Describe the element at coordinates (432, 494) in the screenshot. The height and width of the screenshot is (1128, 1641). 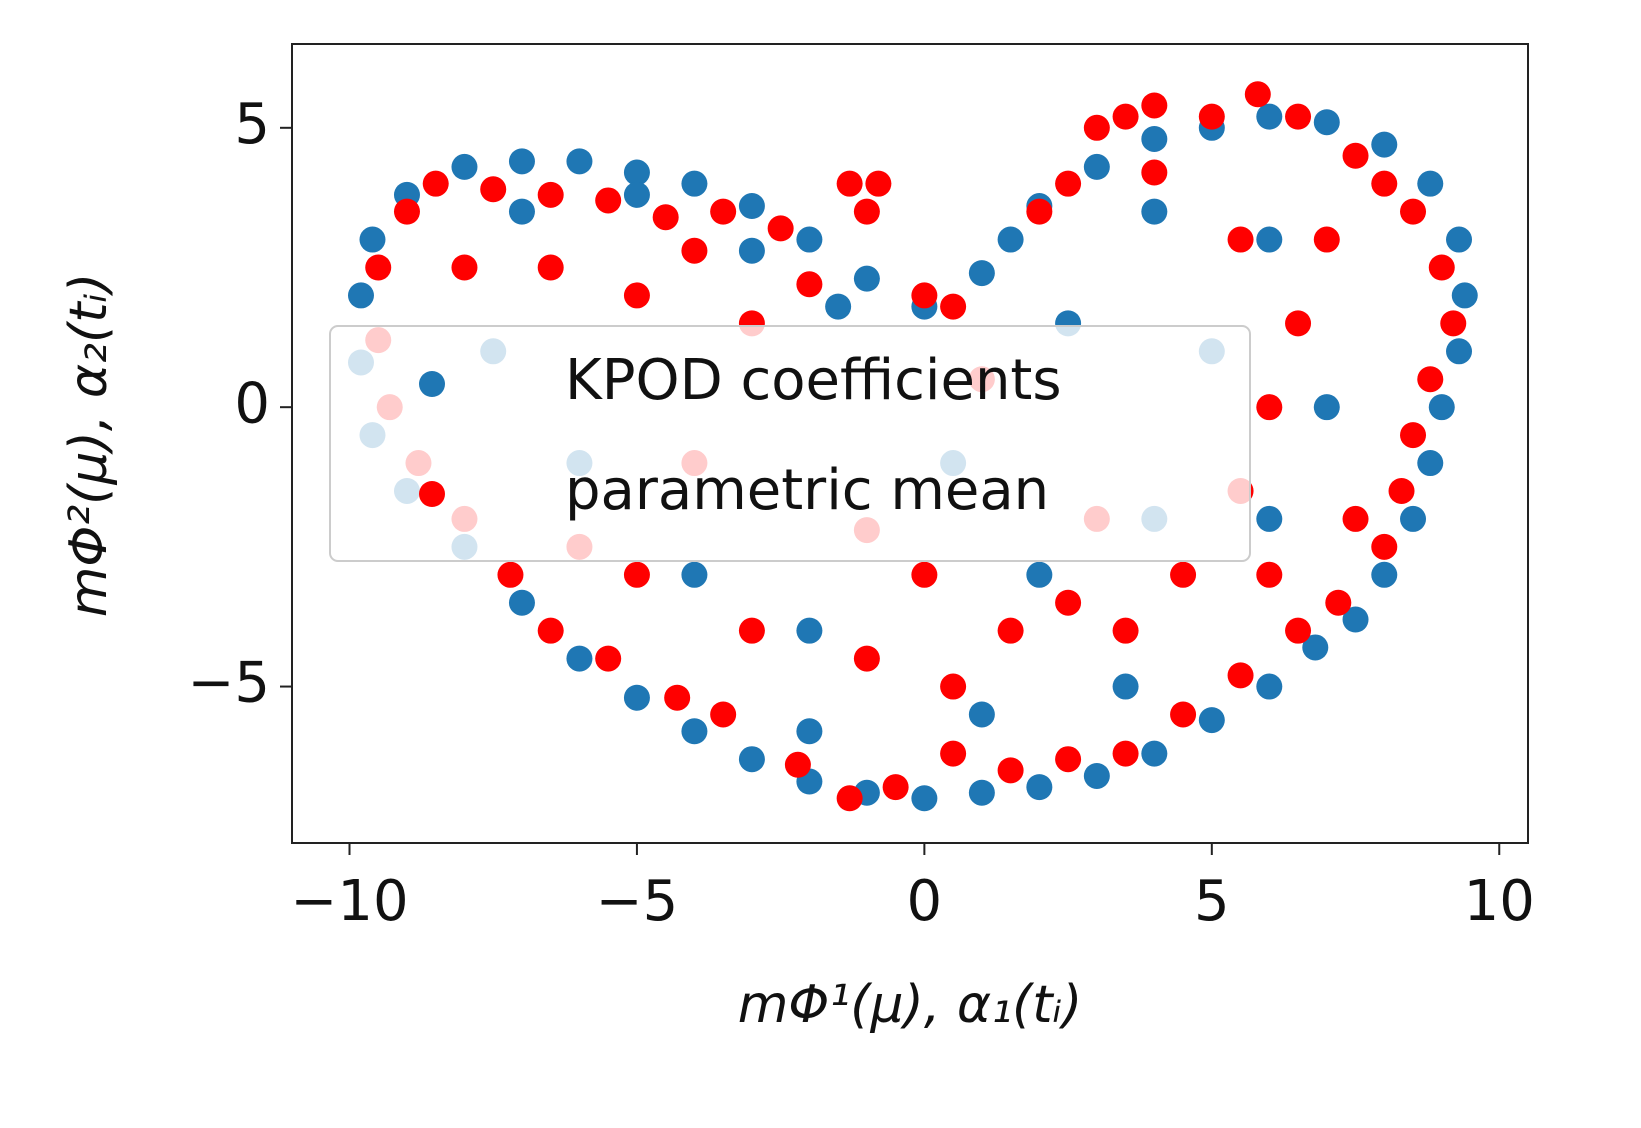
I see `legend-marker` at that location.